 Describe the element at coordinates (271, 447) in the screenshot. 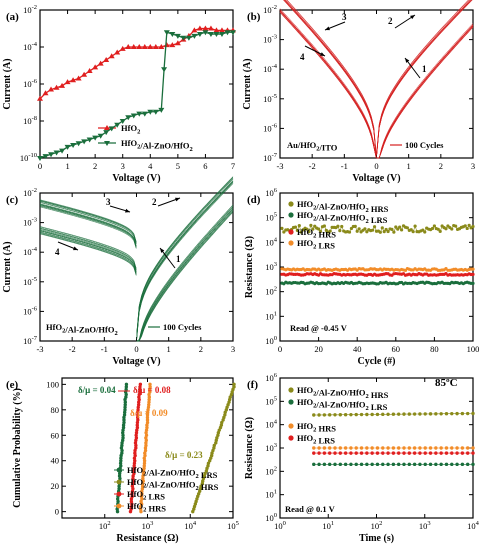

I see `y-tick-label: 10³` at that location.